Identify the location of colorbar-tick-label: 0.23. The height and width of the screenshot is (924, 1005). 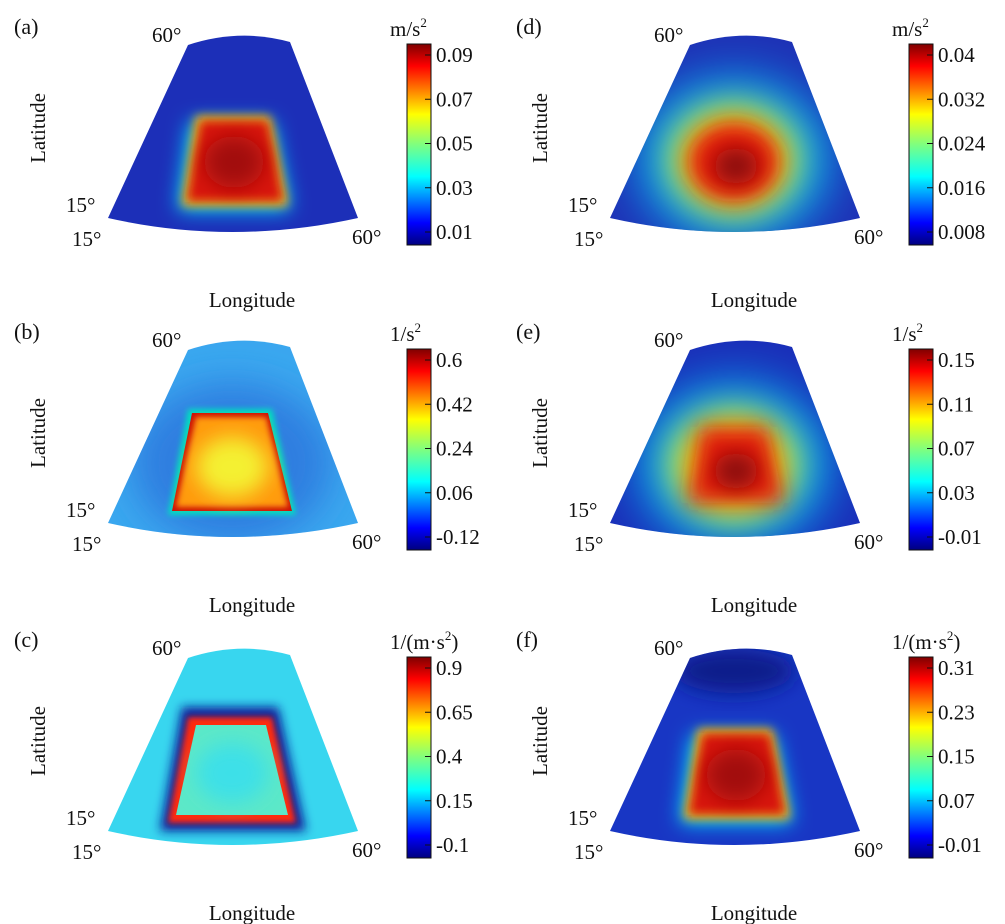
(956, 712).